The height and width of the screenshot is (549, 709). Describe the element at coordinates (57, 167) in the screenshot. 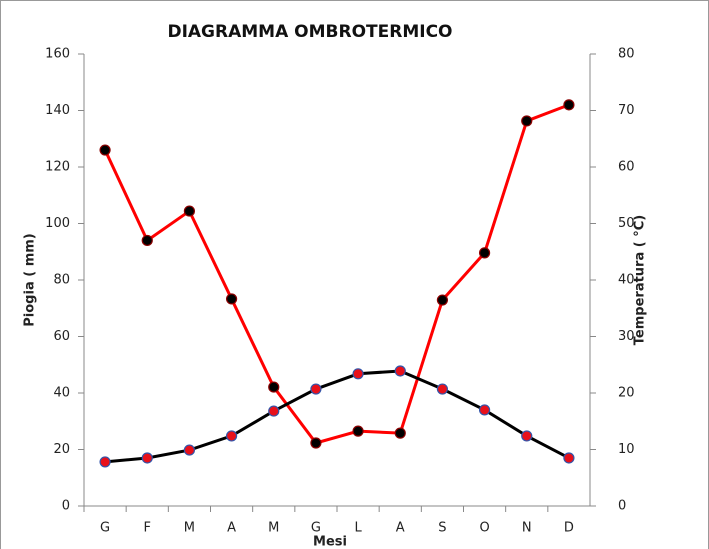

I see `y-tick-label: 120` at that location.